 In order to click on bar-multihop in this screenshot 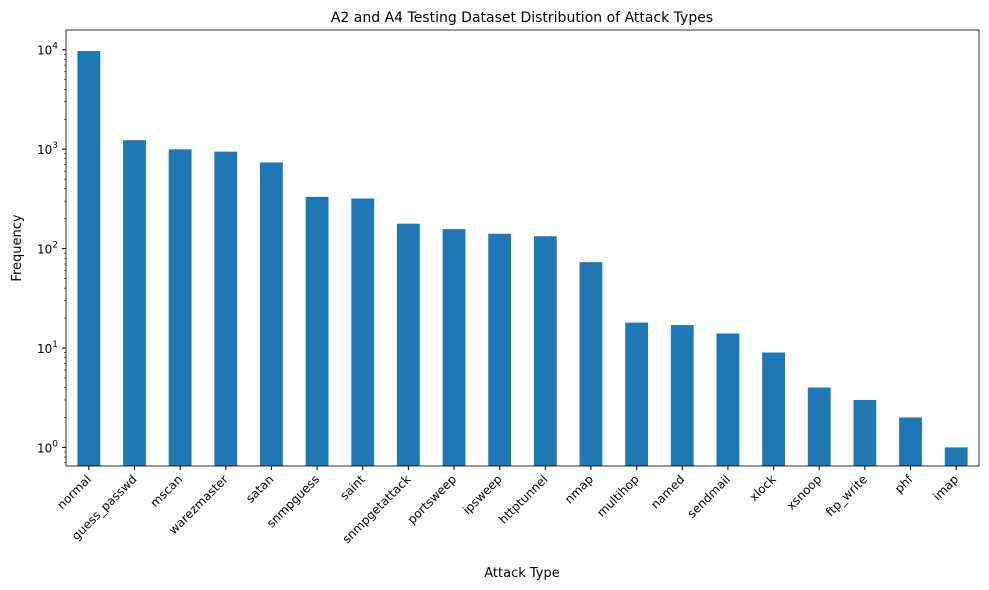, I will do `click(637, 394)`.